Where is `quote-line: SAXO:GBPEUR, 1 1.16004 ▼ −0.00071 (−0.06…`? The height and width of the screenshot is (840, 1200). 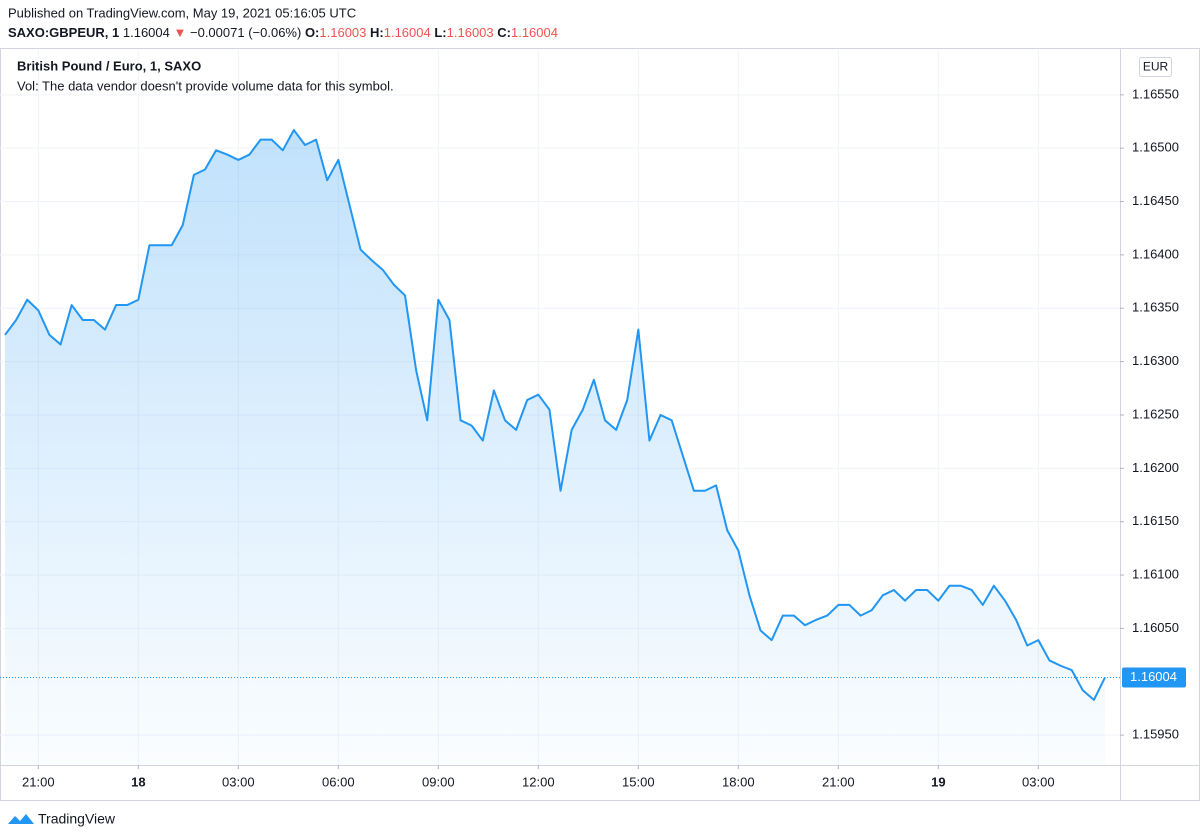 quote-line: SAXO:GBPEUR, 1 1.16004 ▼ −0.00071 (−0.06… is located at coordinates (283, 32).